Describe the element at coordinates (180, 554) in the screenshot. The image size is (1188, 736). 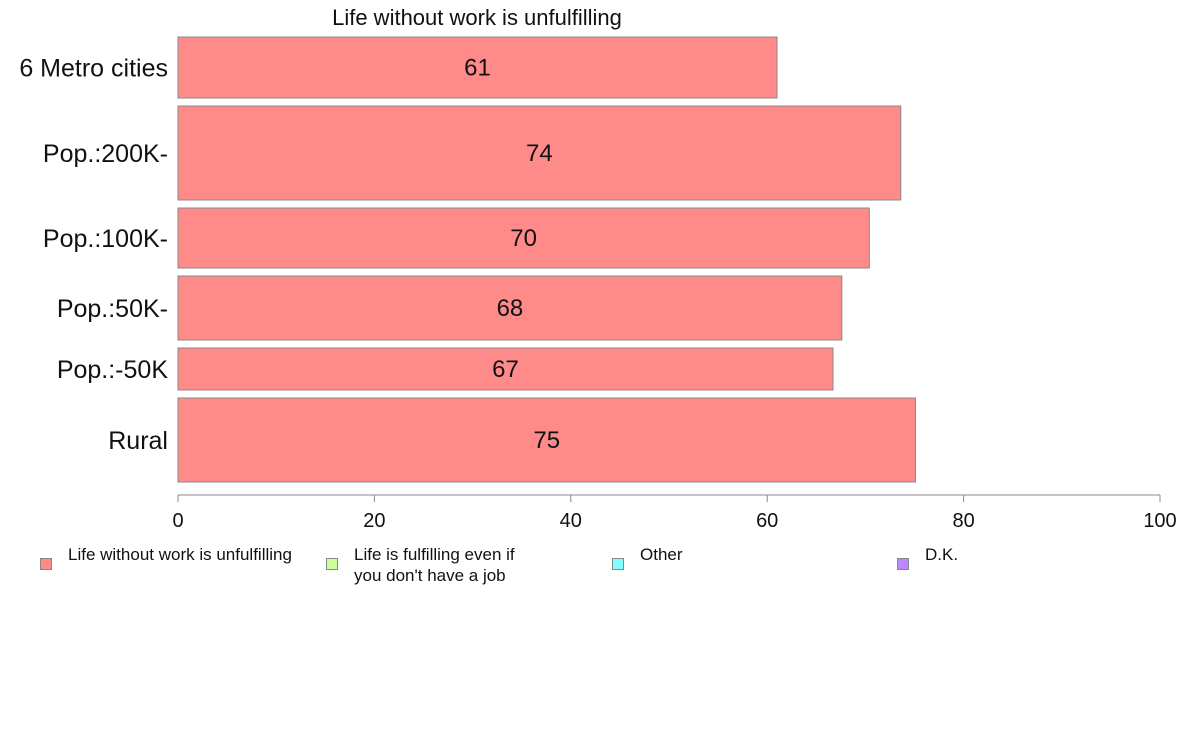
I see `legend-label: Life without work is unfulfilling` at that location.